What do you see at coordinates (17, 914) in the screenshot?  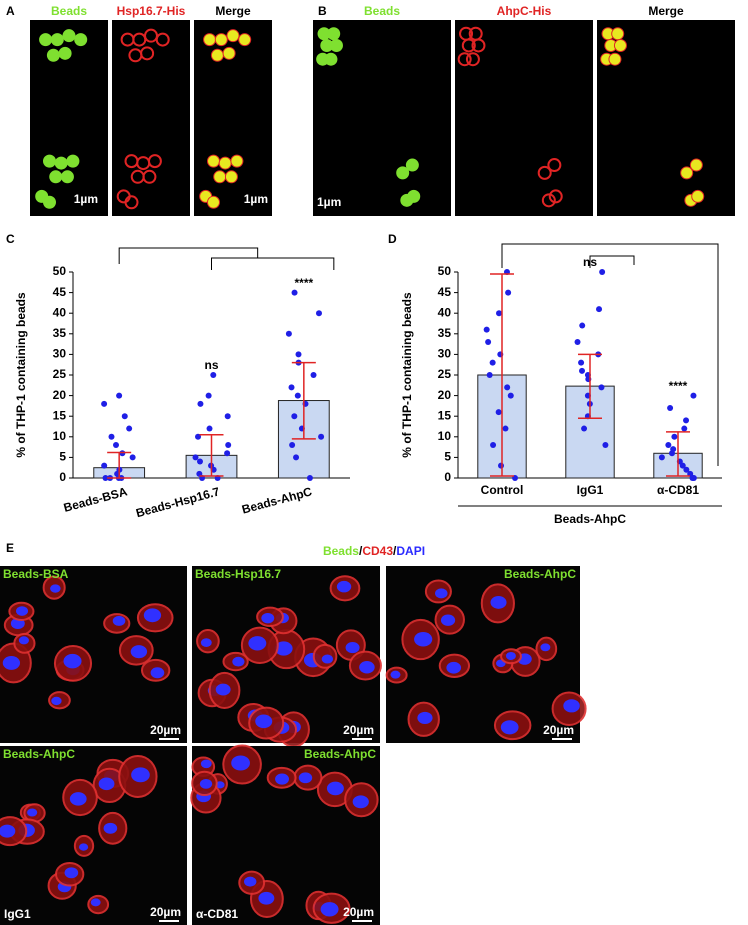 I see `treatment-label: IgG1` at bounding box center [17, 914].